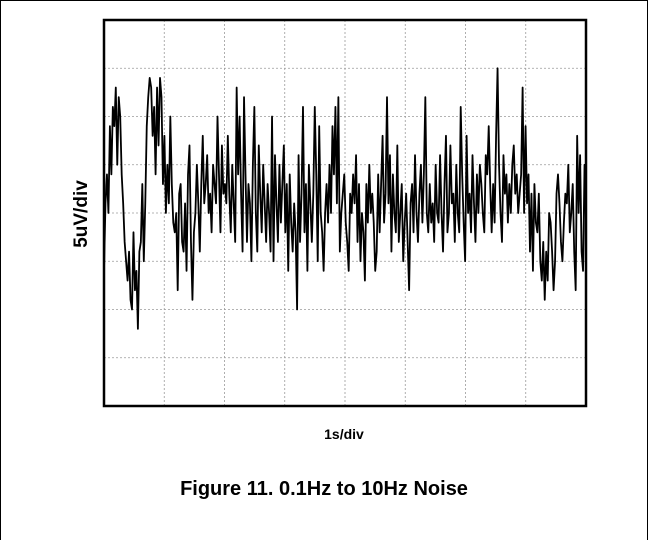 The height and width of the screenshot is (540, 648). What do you see at coordinates (344, 434) in the screenshot?
I see `x-axis-label: 1s/div` at bounding box center [344, 434].